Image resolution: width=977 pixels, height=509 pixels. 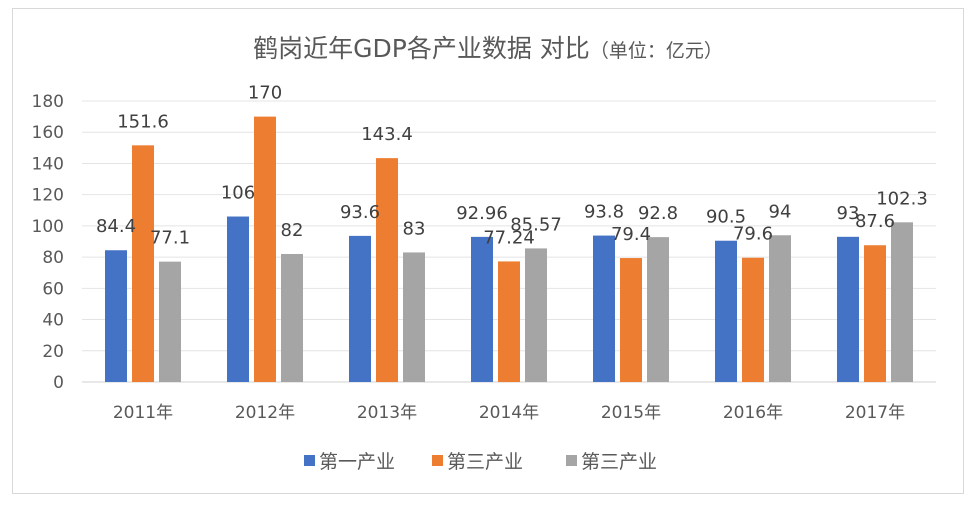 I want to click on data-label: 77.1, so click(x=170, y=238).